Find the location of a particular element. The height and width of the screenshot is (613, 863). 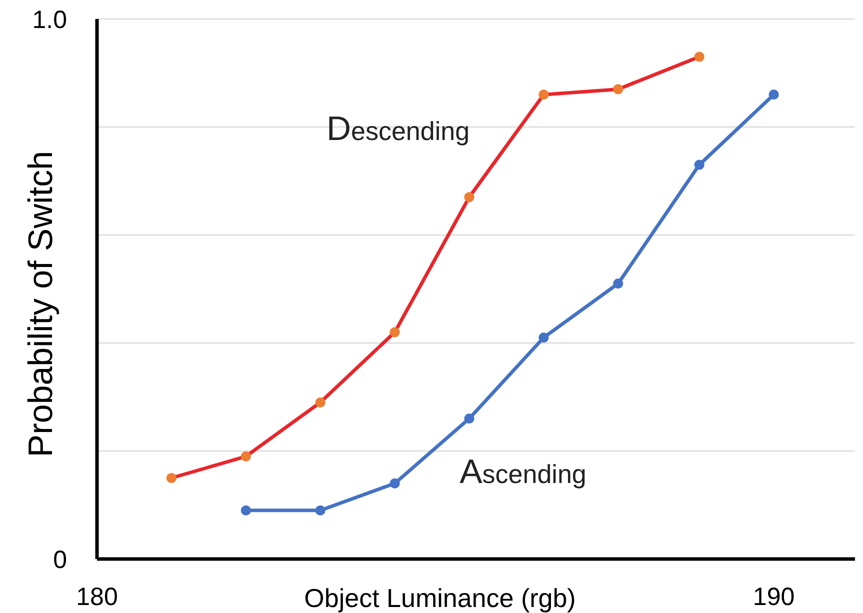

series-label: Ascending is located at coordinates (523, 472).